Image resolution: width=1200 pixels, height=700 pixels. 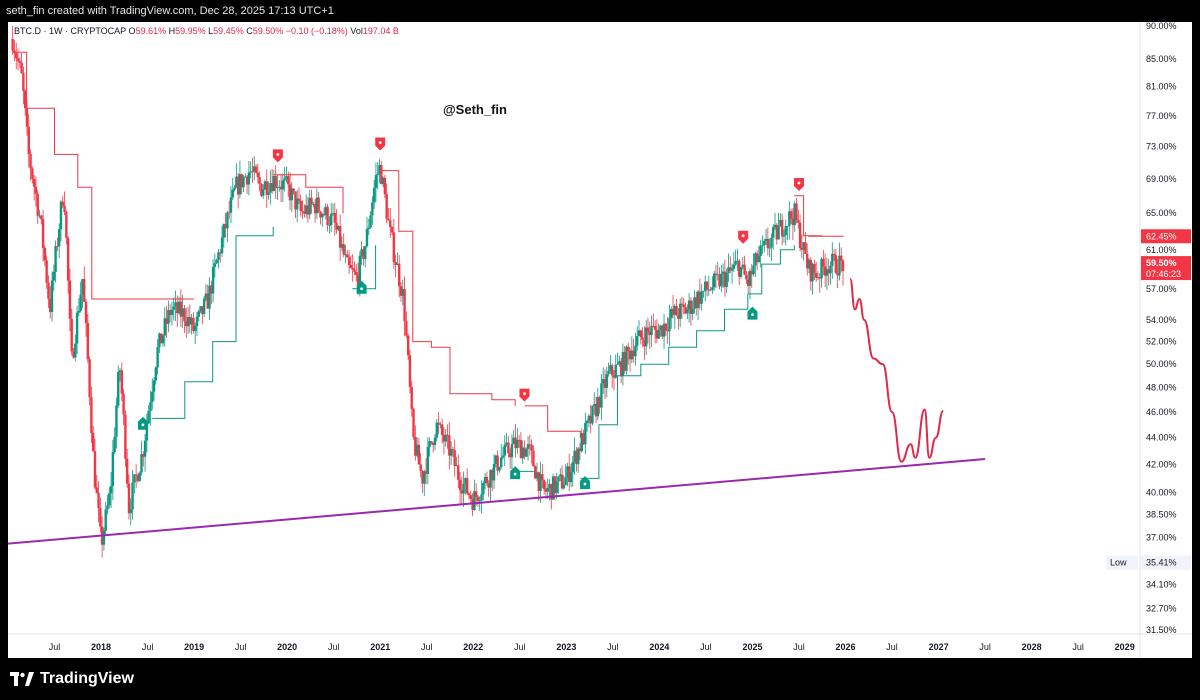 I want to click on signal-badge, so click(x=798, y=185).